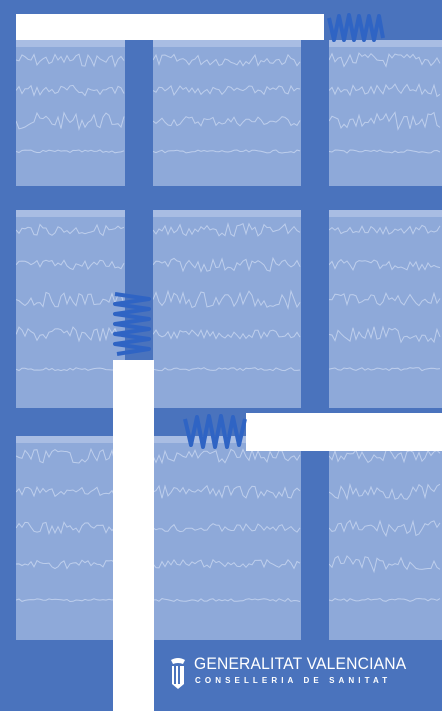 This screenshot has height=711, width=442. Describe the element at coordinates (132, 324) in the screenshot. I see `spring-vertical-icon` at that location.